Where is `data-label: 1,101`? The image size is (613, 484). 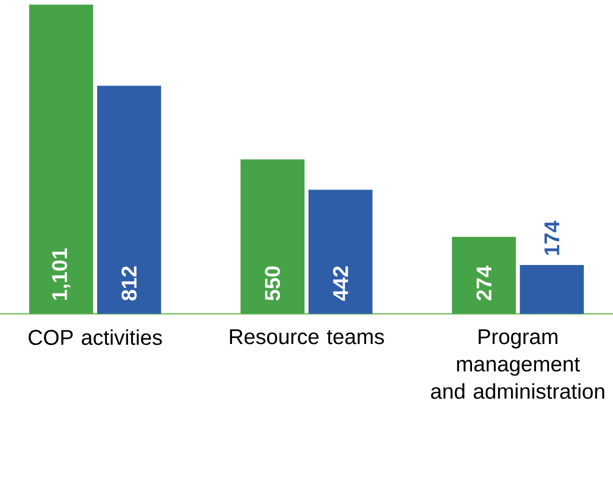
data-label: 1,101 is located at coordinates (61, 274).